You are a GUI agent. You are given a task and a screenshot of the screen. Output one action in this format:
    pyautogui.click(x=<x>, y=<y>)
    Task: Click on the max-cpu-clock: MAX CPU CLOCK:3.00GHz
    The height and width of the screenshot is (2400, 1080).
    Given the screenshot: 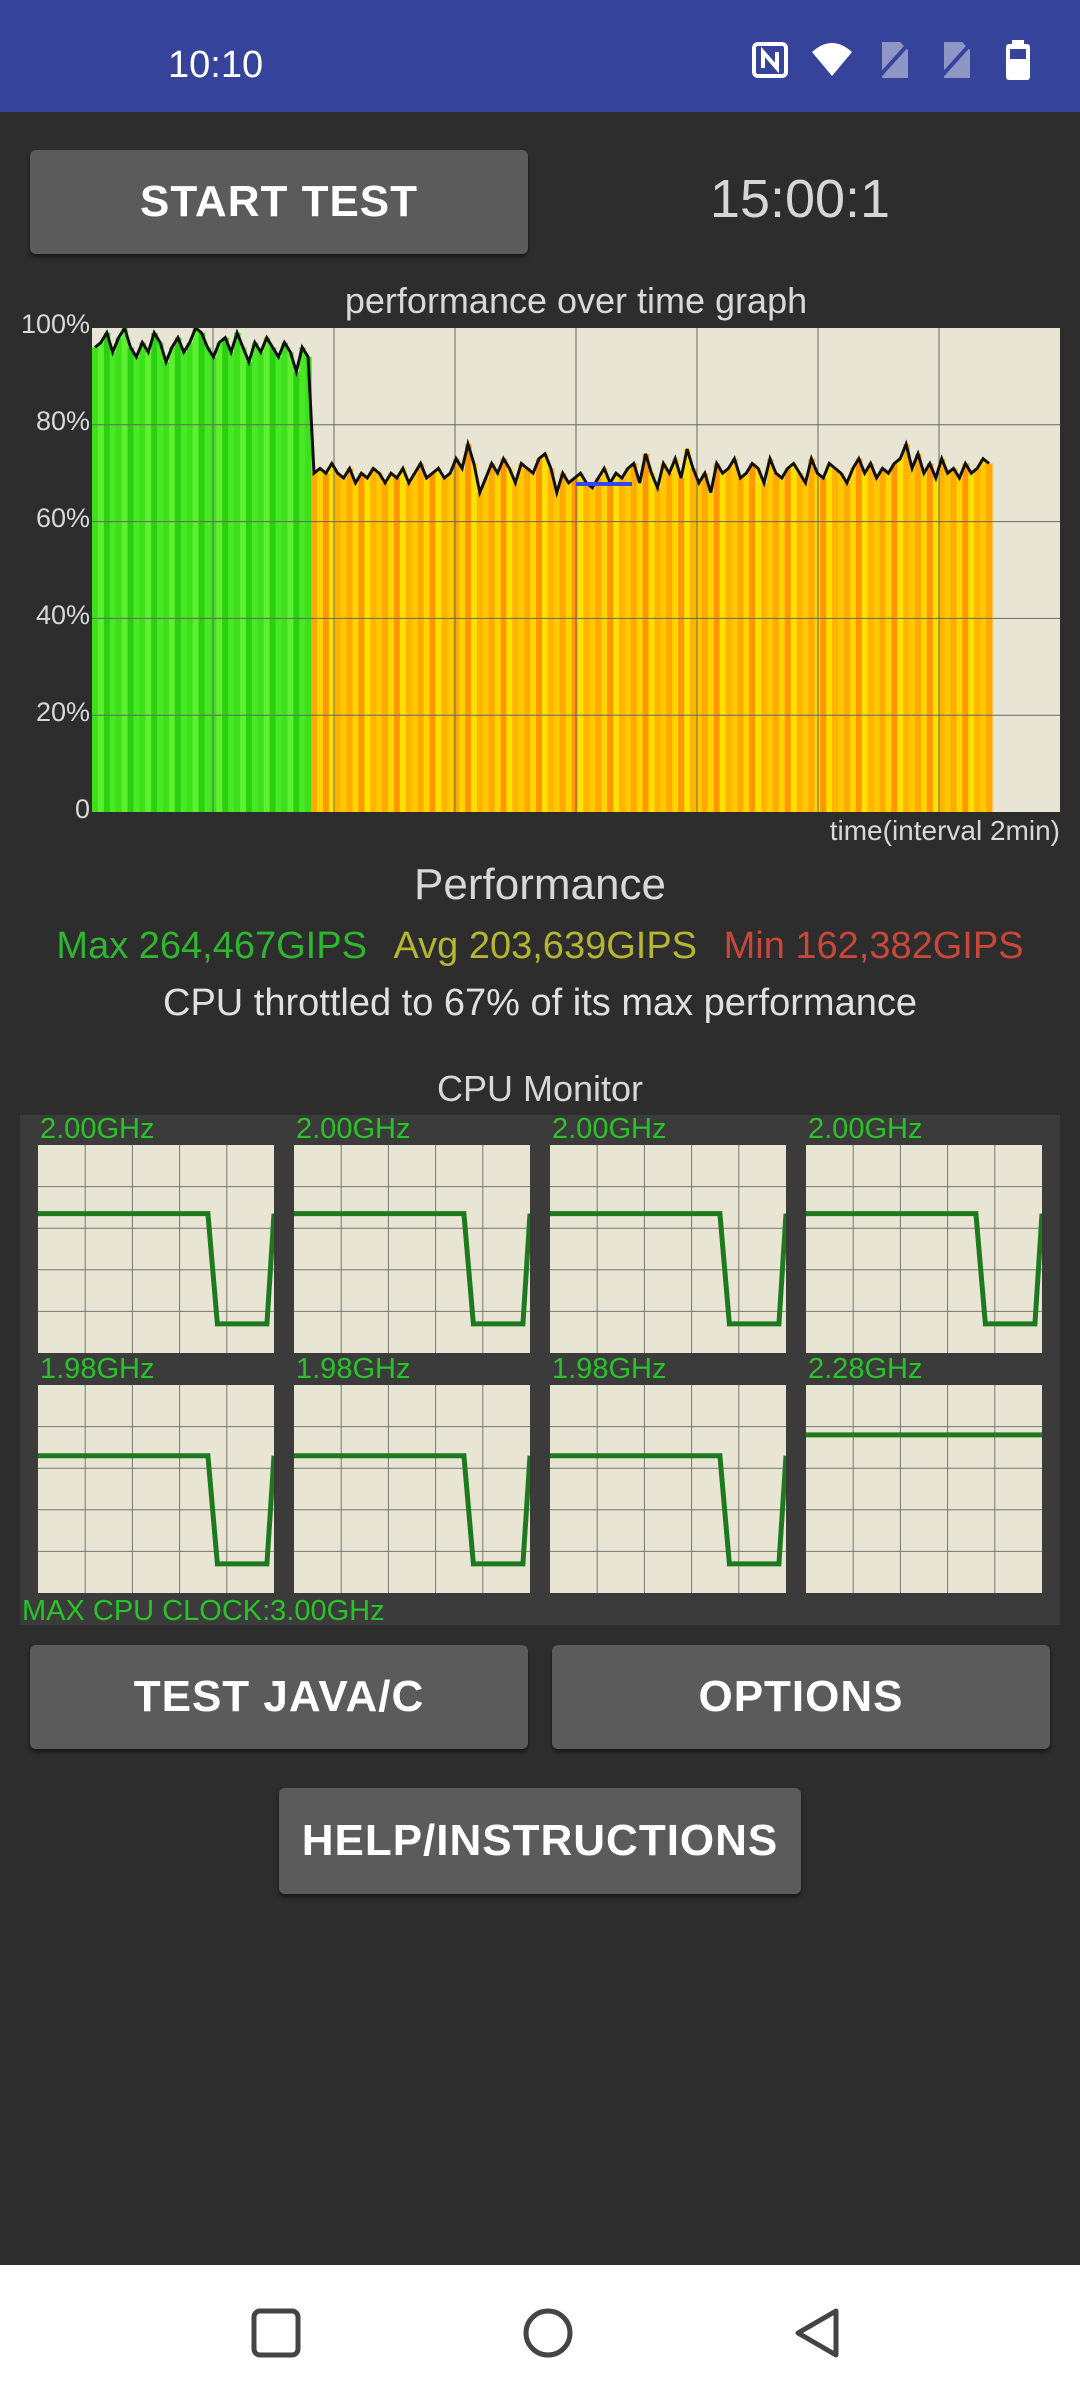 What is the action you would take?
    pyautogui.click(x=203, y=1611)
    